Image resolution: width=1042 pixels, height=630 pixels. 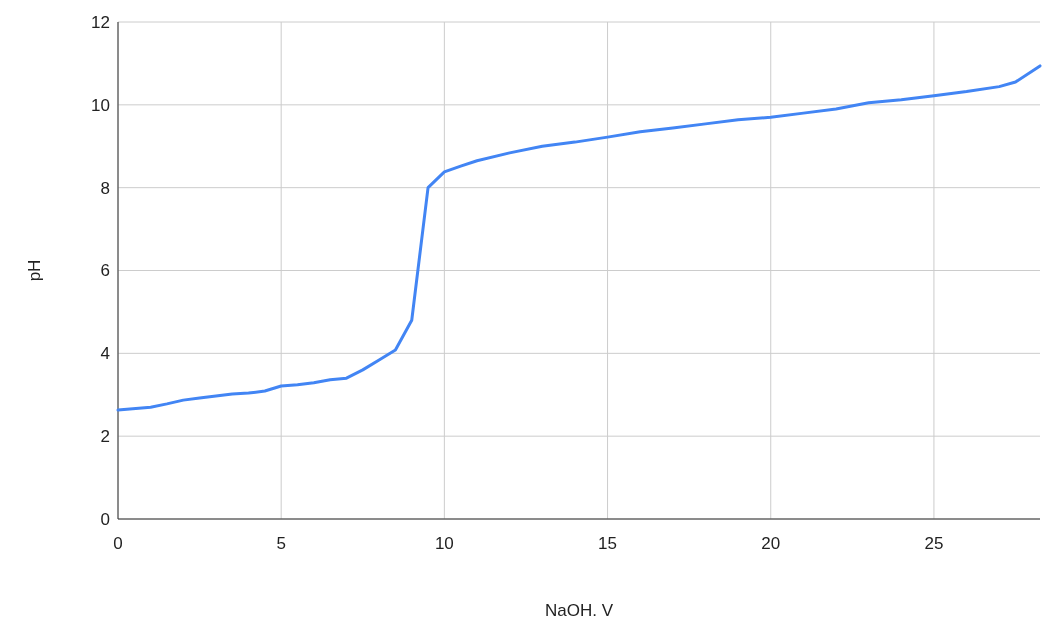 I want to click on y-tick-label: 4, so click(x=105, y=354).